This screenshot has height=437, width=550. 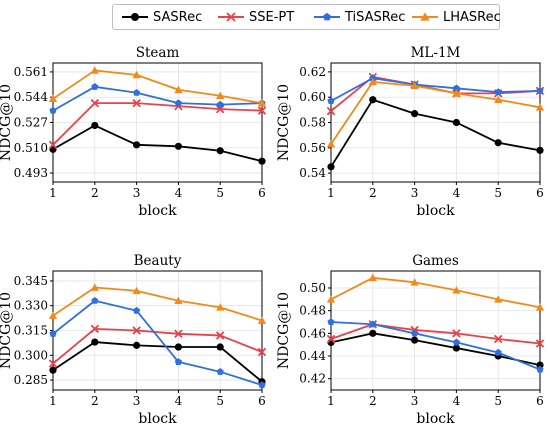 I want to click on legend-marker-circle, so click(x=135, y=17).